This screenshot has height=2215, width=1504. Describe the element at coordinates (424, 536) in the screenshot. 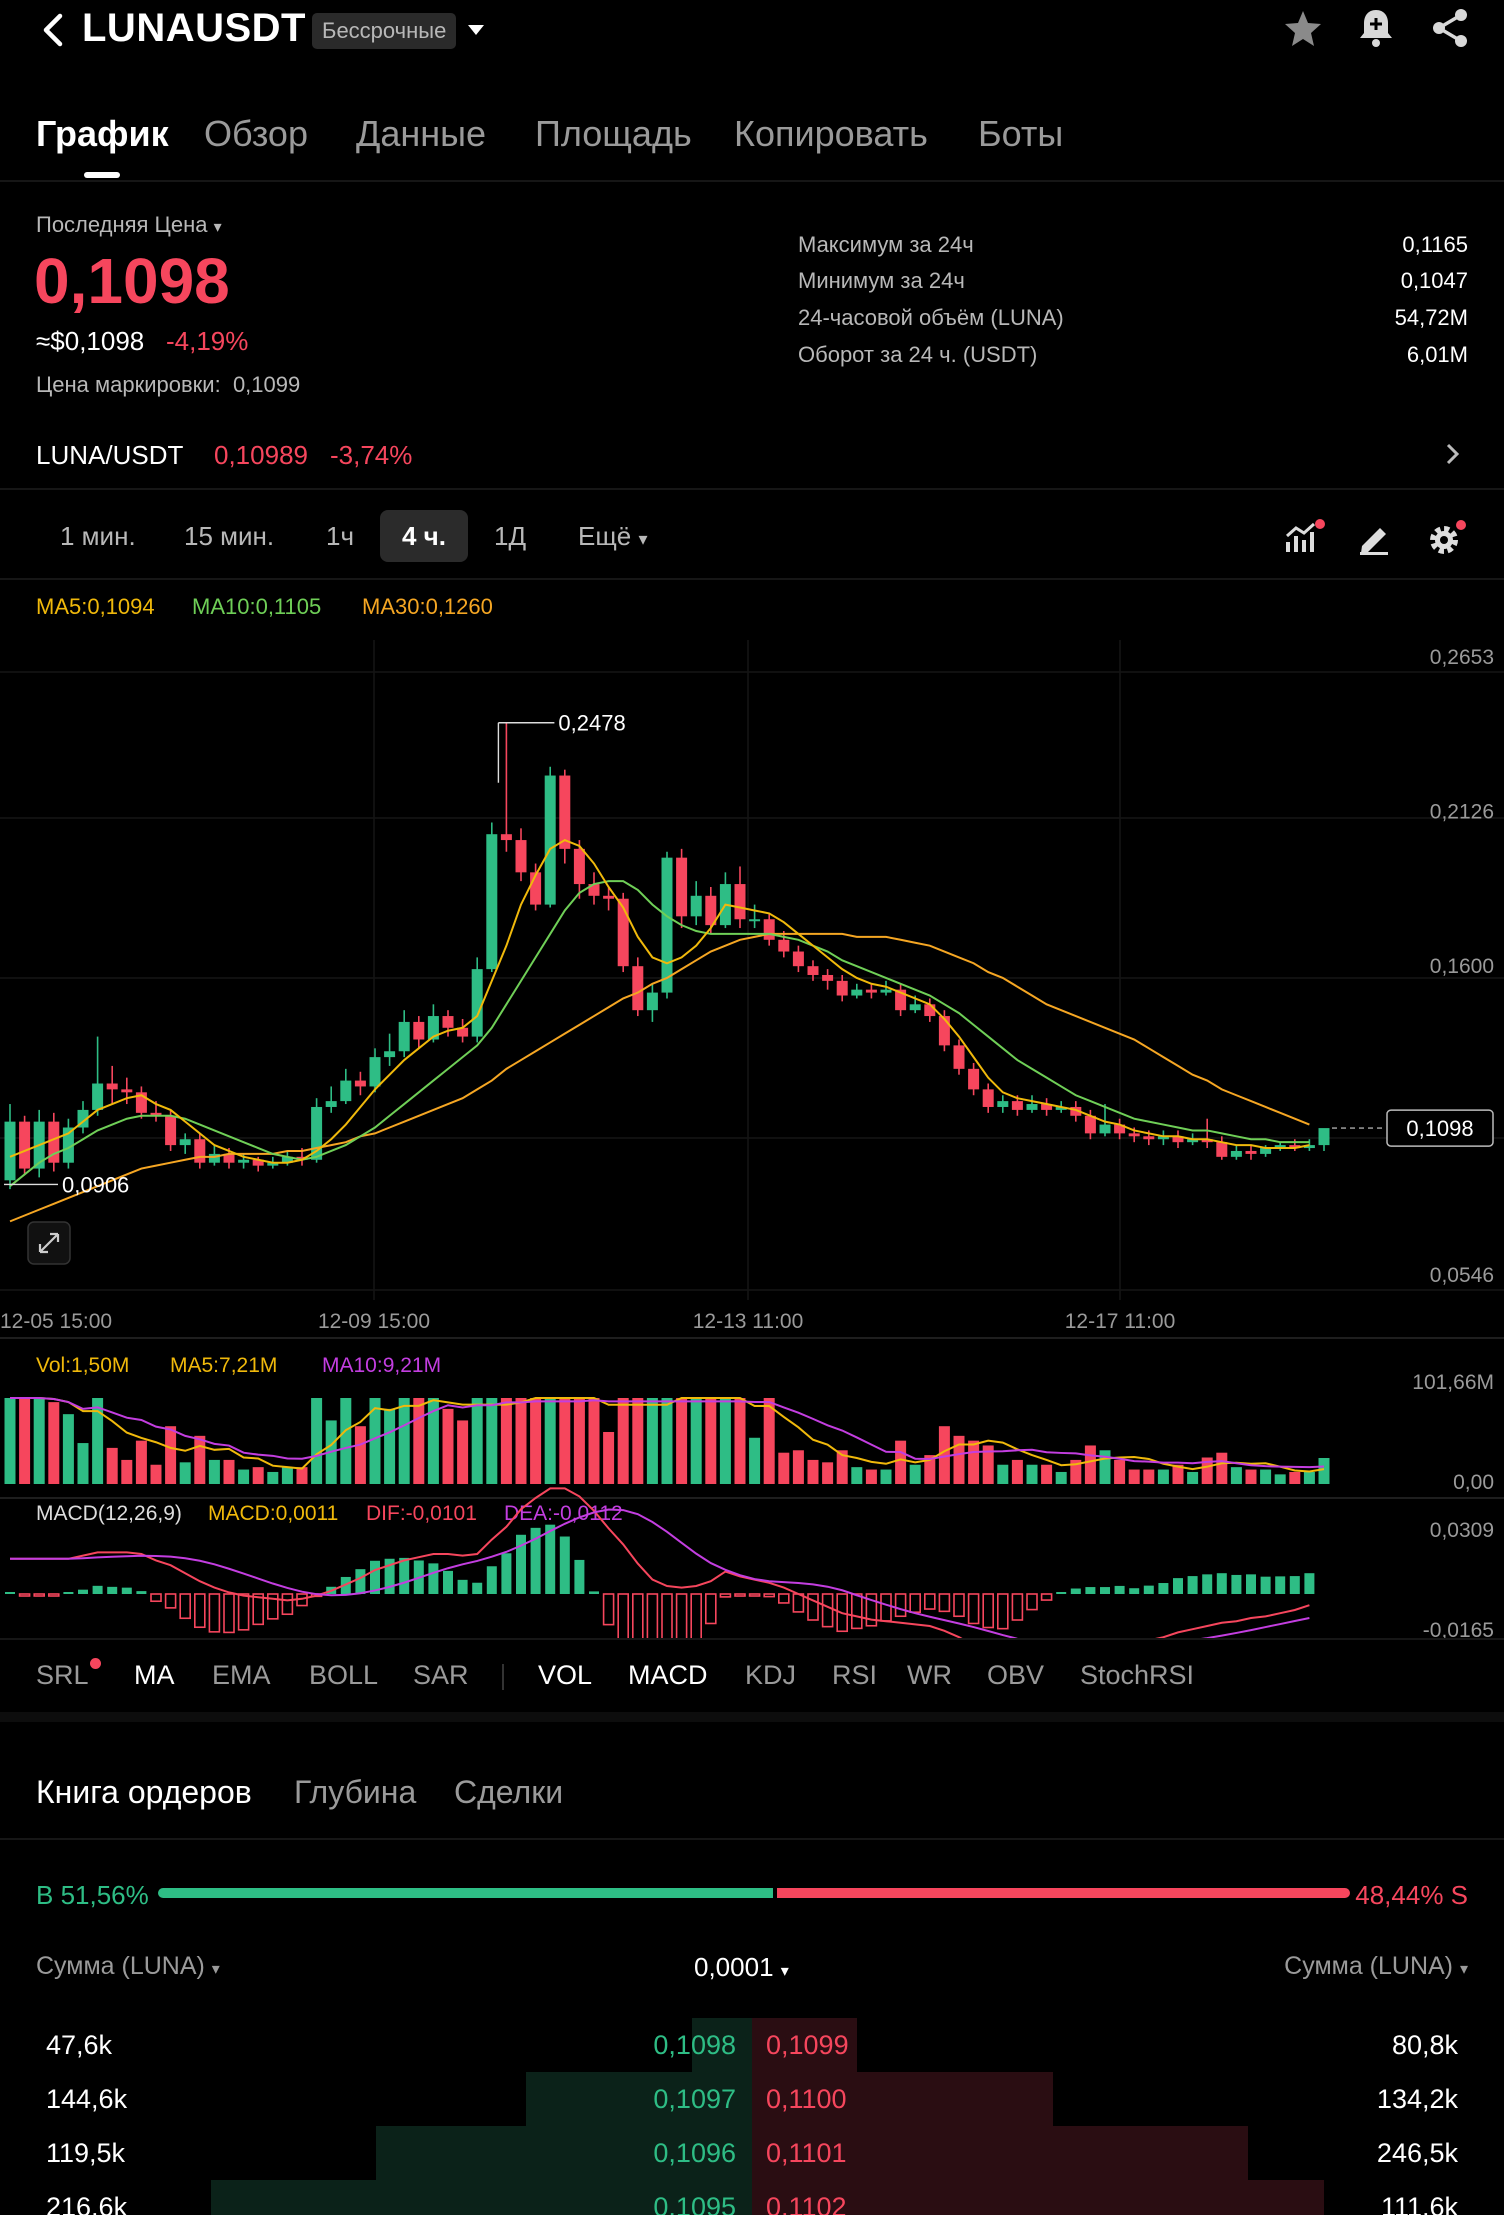

I see `interval-4h: 4 ч.` at that location.